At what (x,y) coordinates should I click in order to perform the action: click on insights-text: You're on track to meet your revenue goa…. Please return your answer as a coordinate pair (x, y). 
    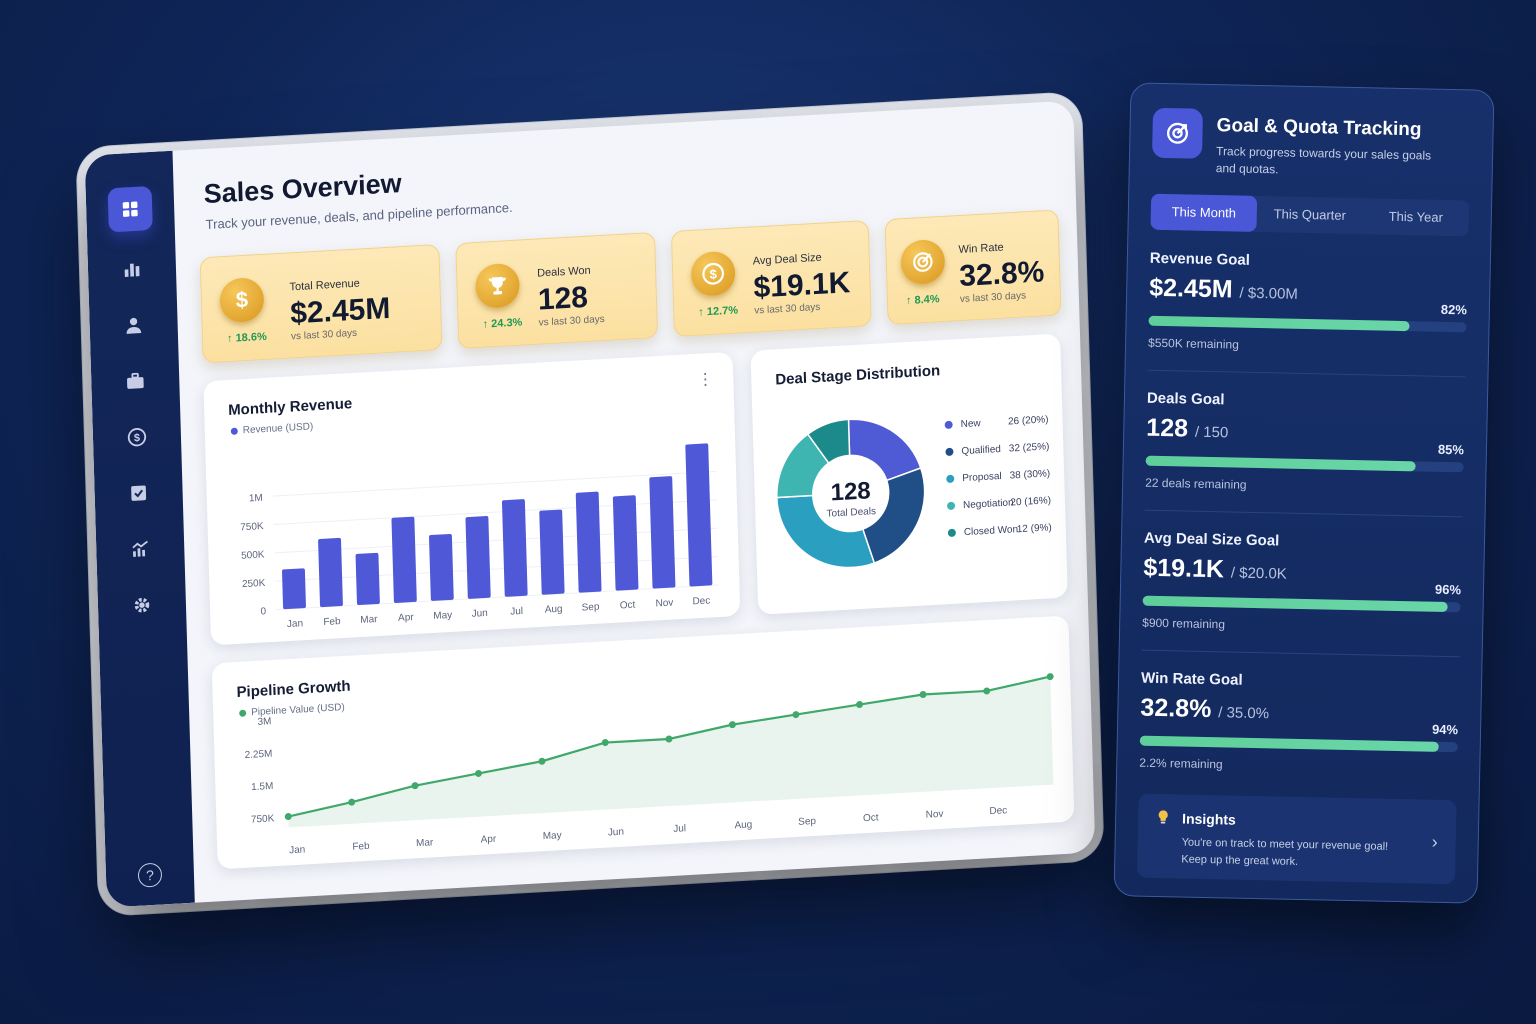
    Looking at the image, I should click on (1285, 852).